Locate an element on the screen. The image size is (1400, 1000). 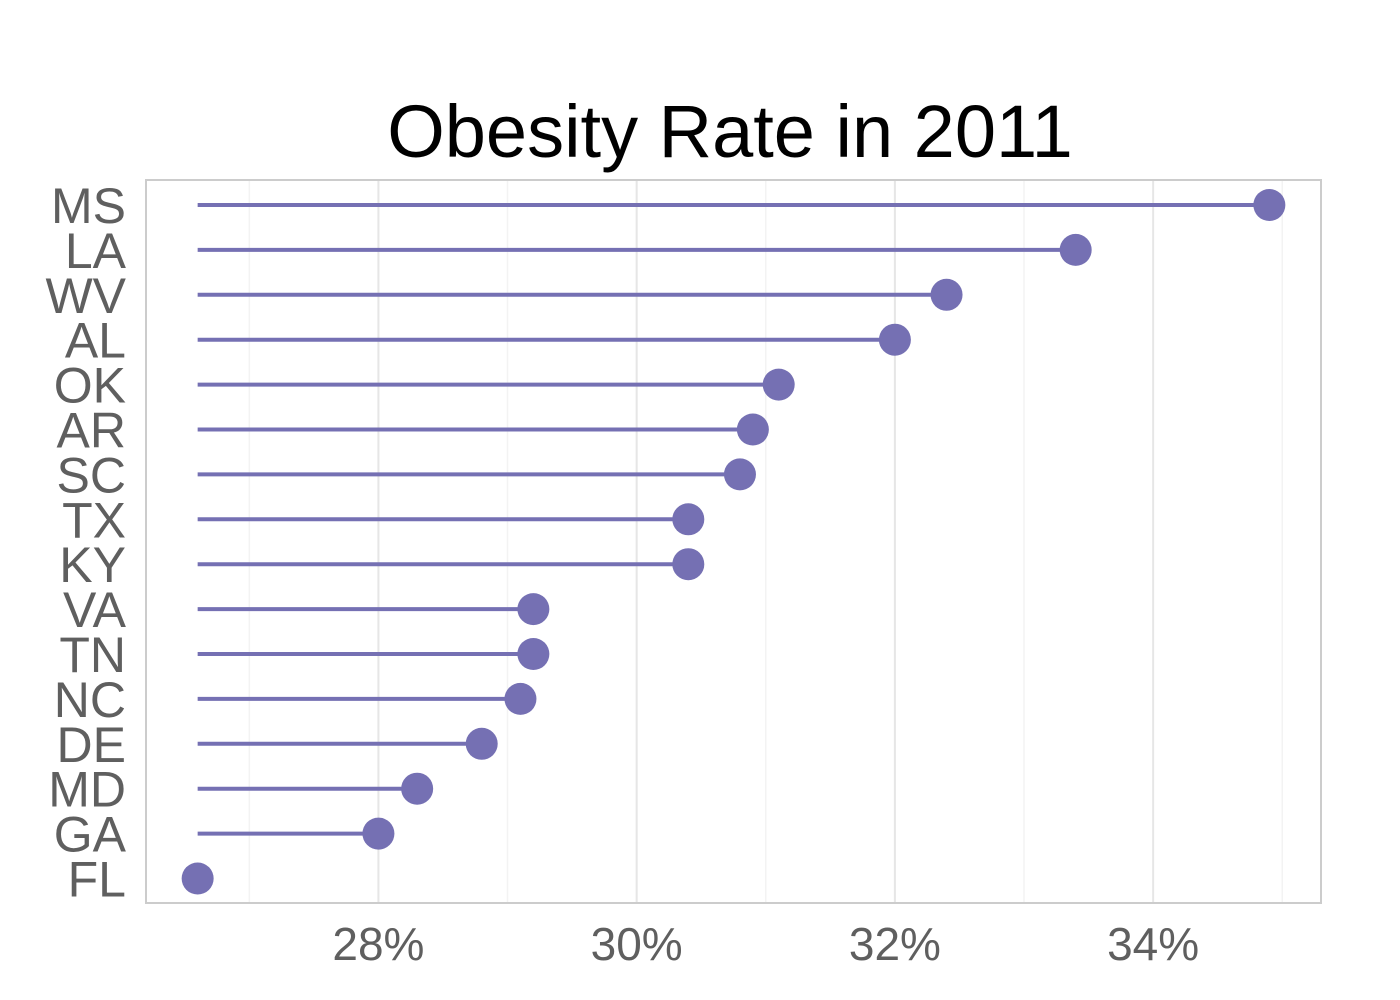
y-tick-label: LA is located at coordinates (96, 251).